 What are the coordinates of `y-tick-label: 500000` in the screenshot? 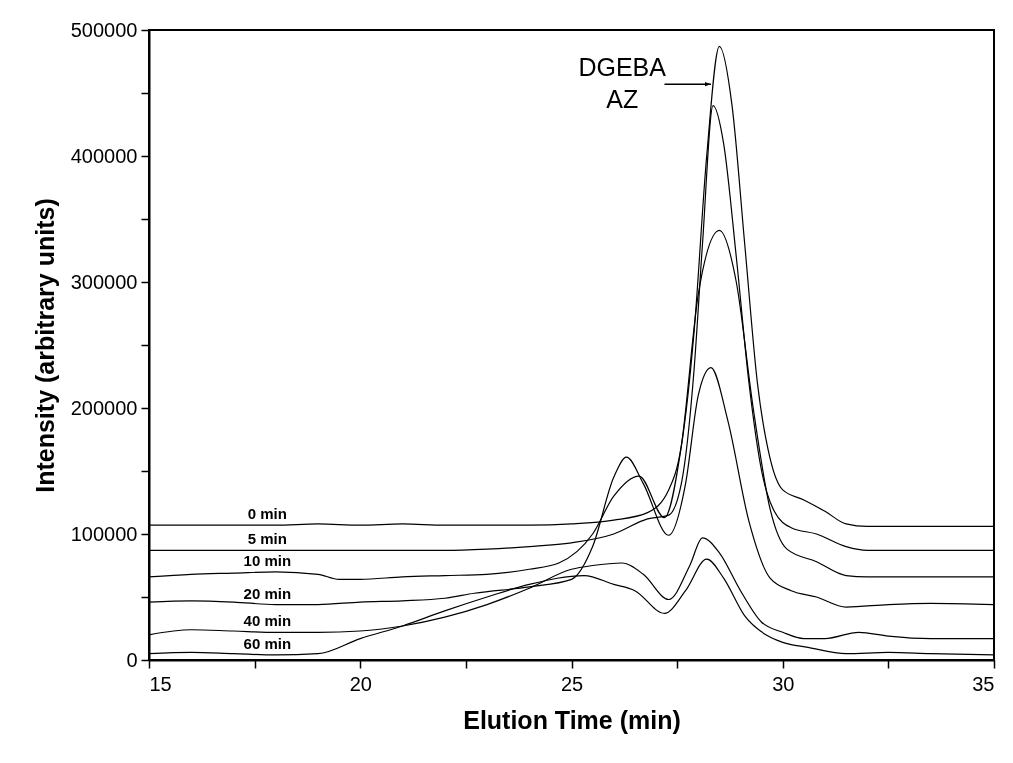 It's located at (104, 29).